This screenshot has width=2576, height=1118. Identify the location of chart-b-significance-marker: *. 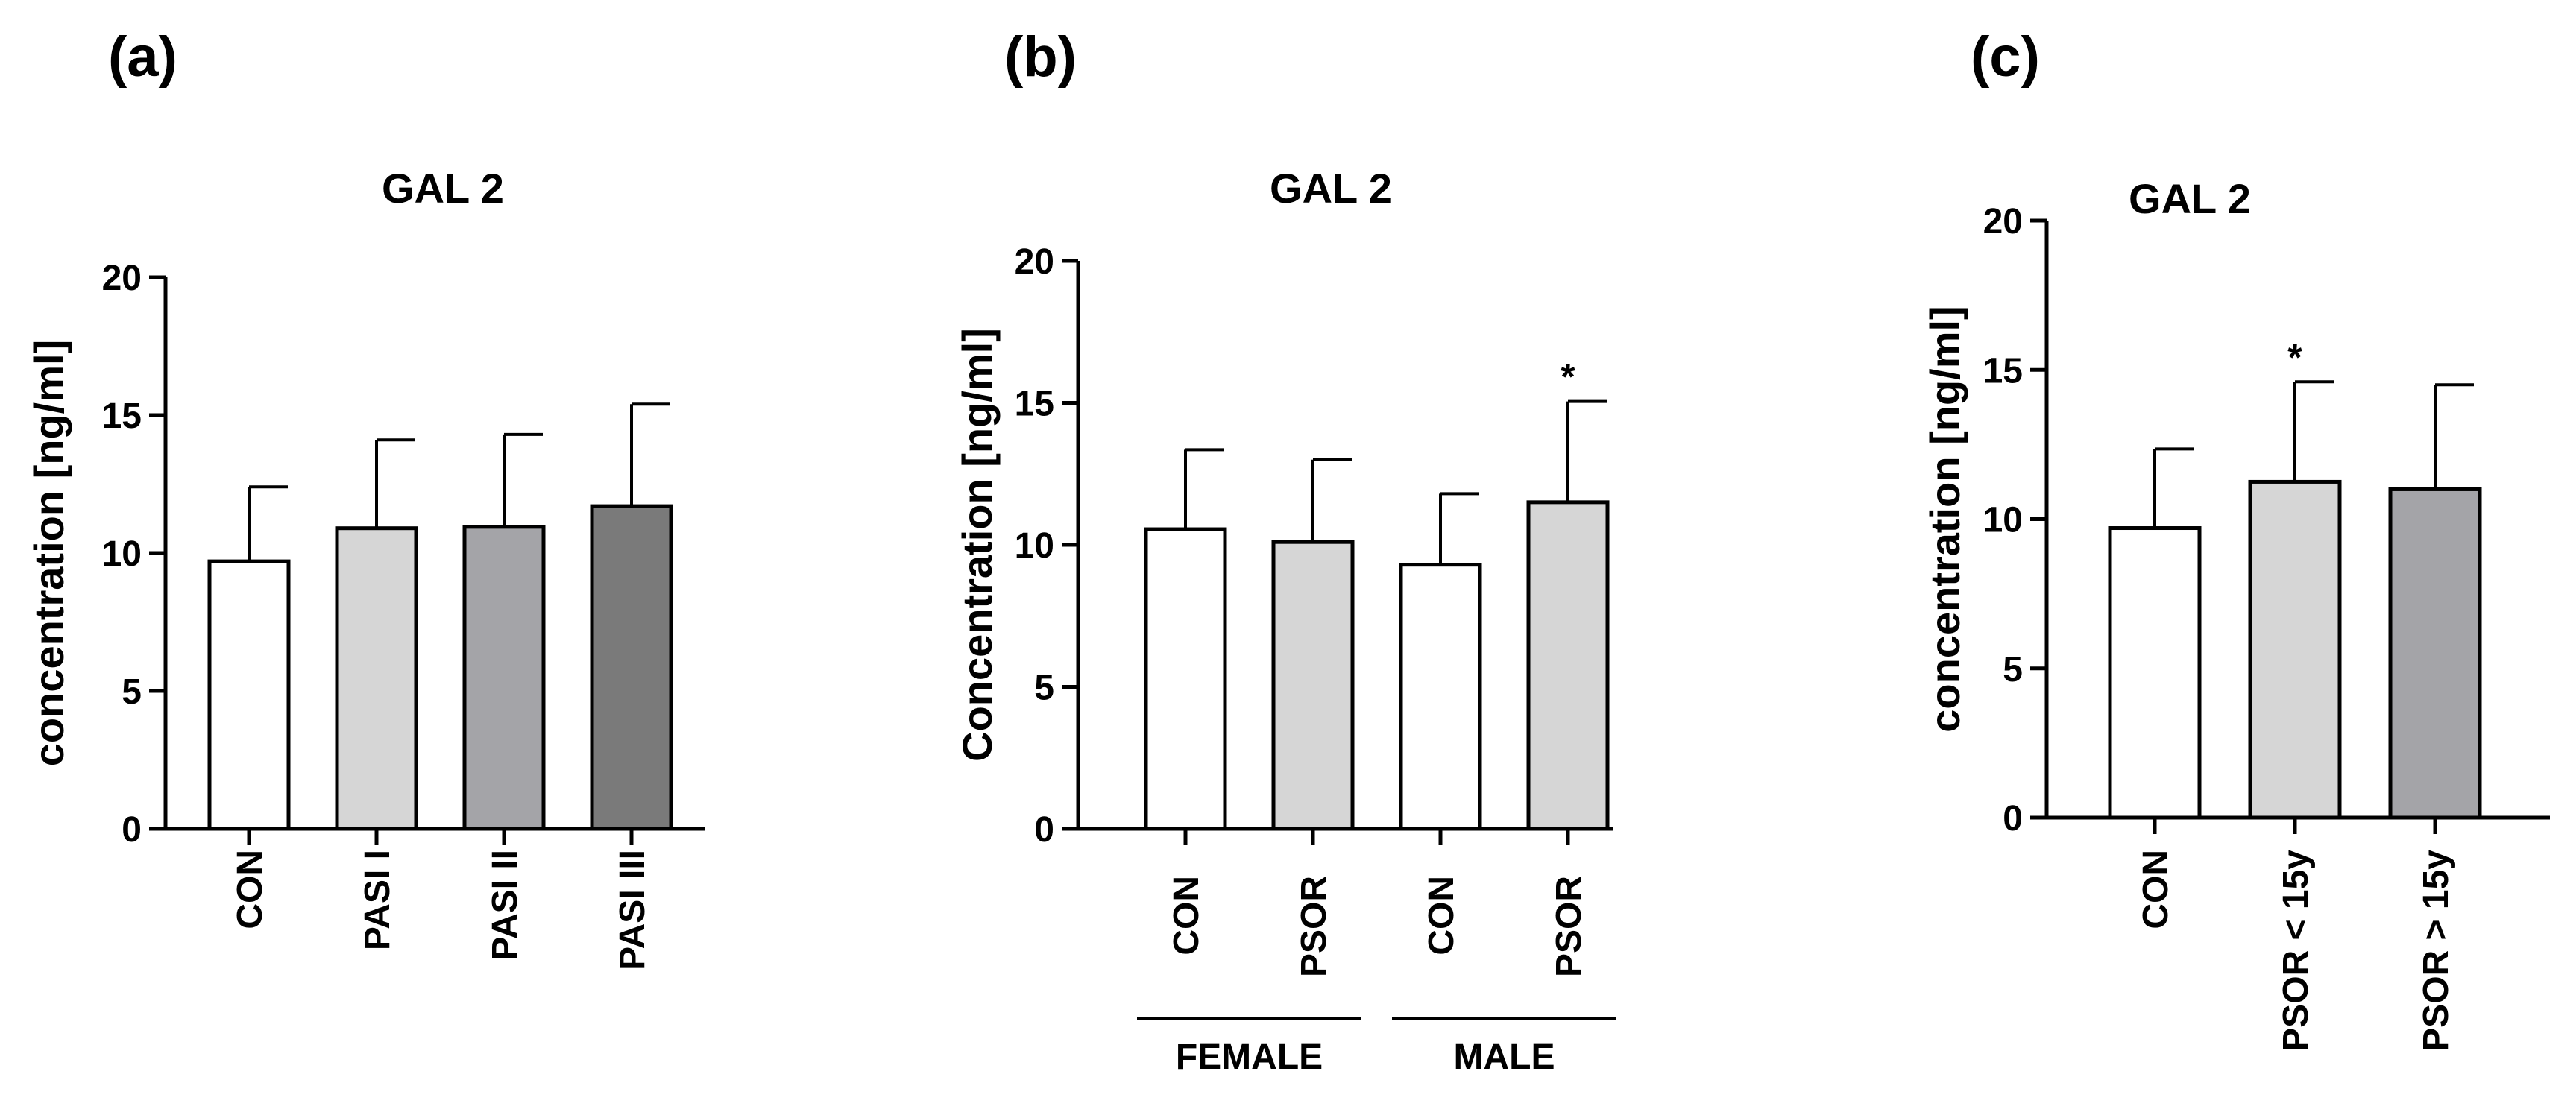
(1568, 377).